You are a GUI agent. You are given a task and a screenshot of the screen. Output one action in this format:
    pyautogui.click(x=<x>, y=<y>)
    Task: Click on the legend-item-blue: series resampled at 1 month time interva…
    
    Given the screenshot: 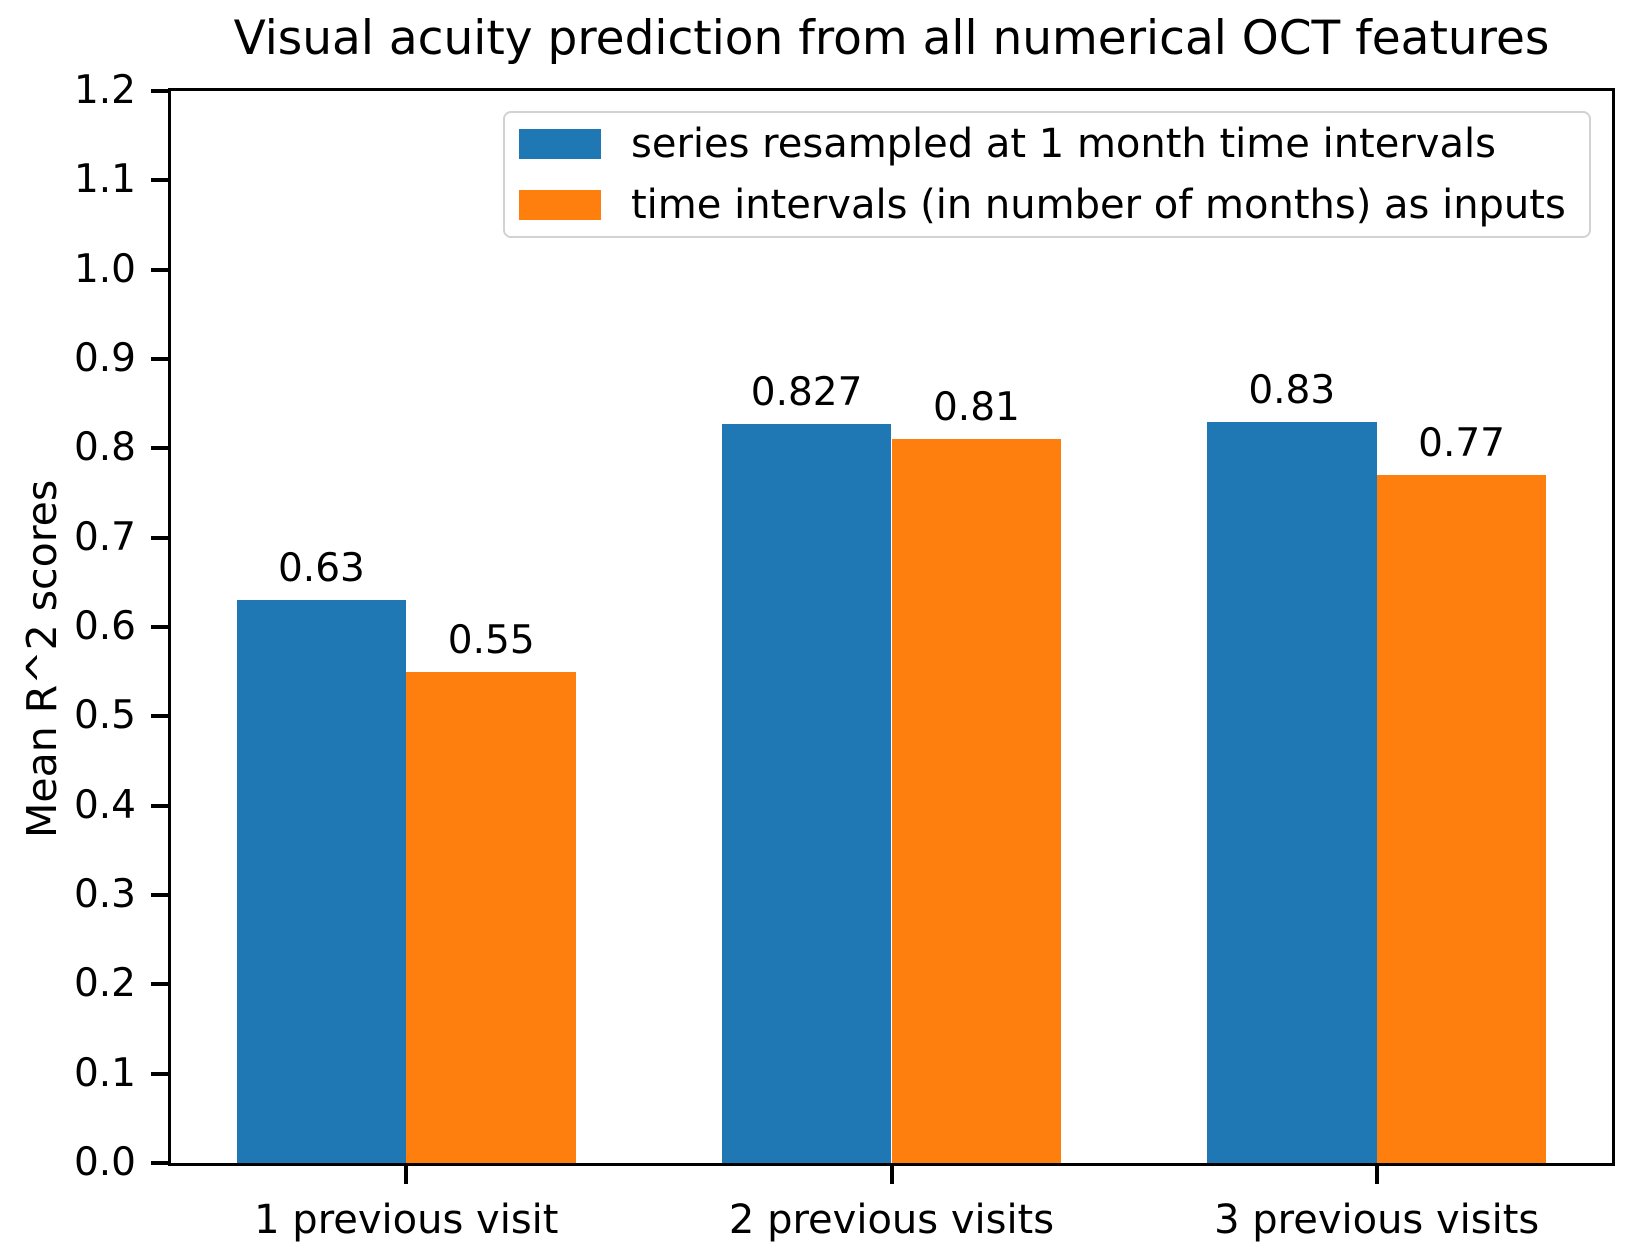 What is the action you would take?
    pyautogui.click(x=1054, y=144)
    